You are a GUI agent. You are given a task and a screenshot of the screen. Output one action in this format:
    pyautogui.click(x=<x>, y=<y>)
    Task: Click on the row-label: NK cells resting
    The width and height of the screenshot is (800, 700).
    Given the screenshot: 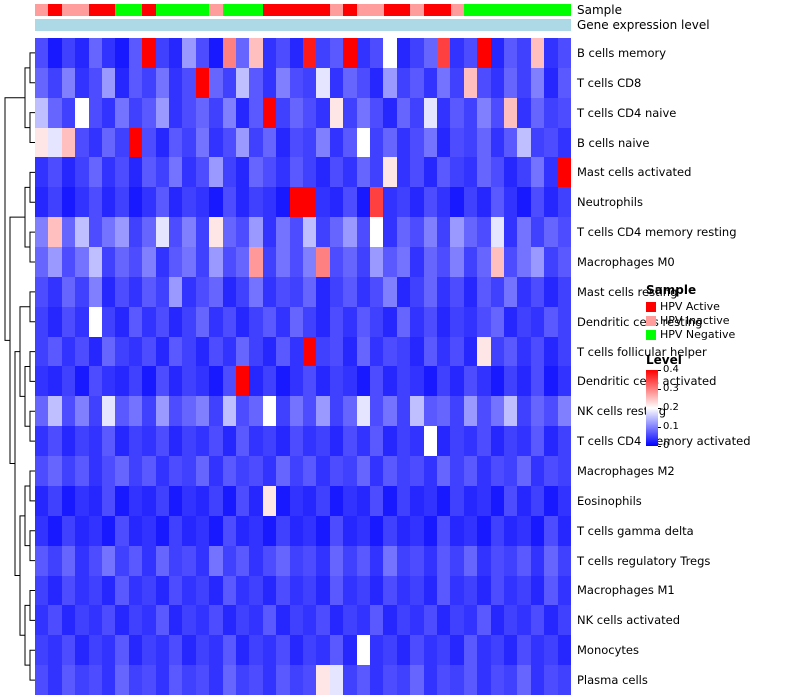 What is the action you would take?
    pyautogui.click(x=622, y=411)
    